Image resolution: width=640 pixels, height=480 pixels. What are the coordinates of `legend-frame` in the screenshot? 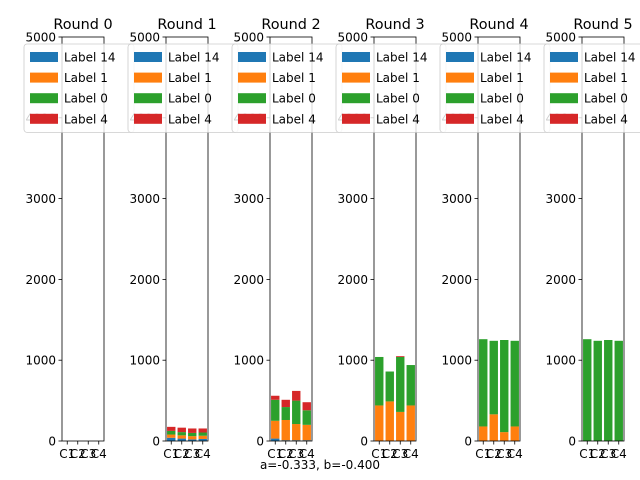 It's located at (591, 88).